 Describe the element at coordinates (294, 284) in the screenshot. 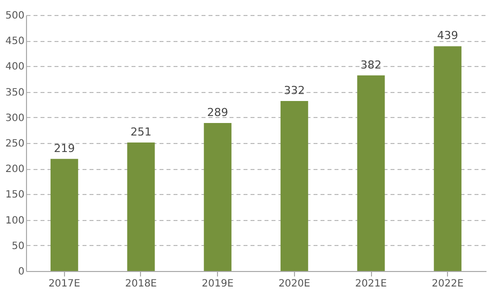

I see `x-tick-label: 2020E` at that location.